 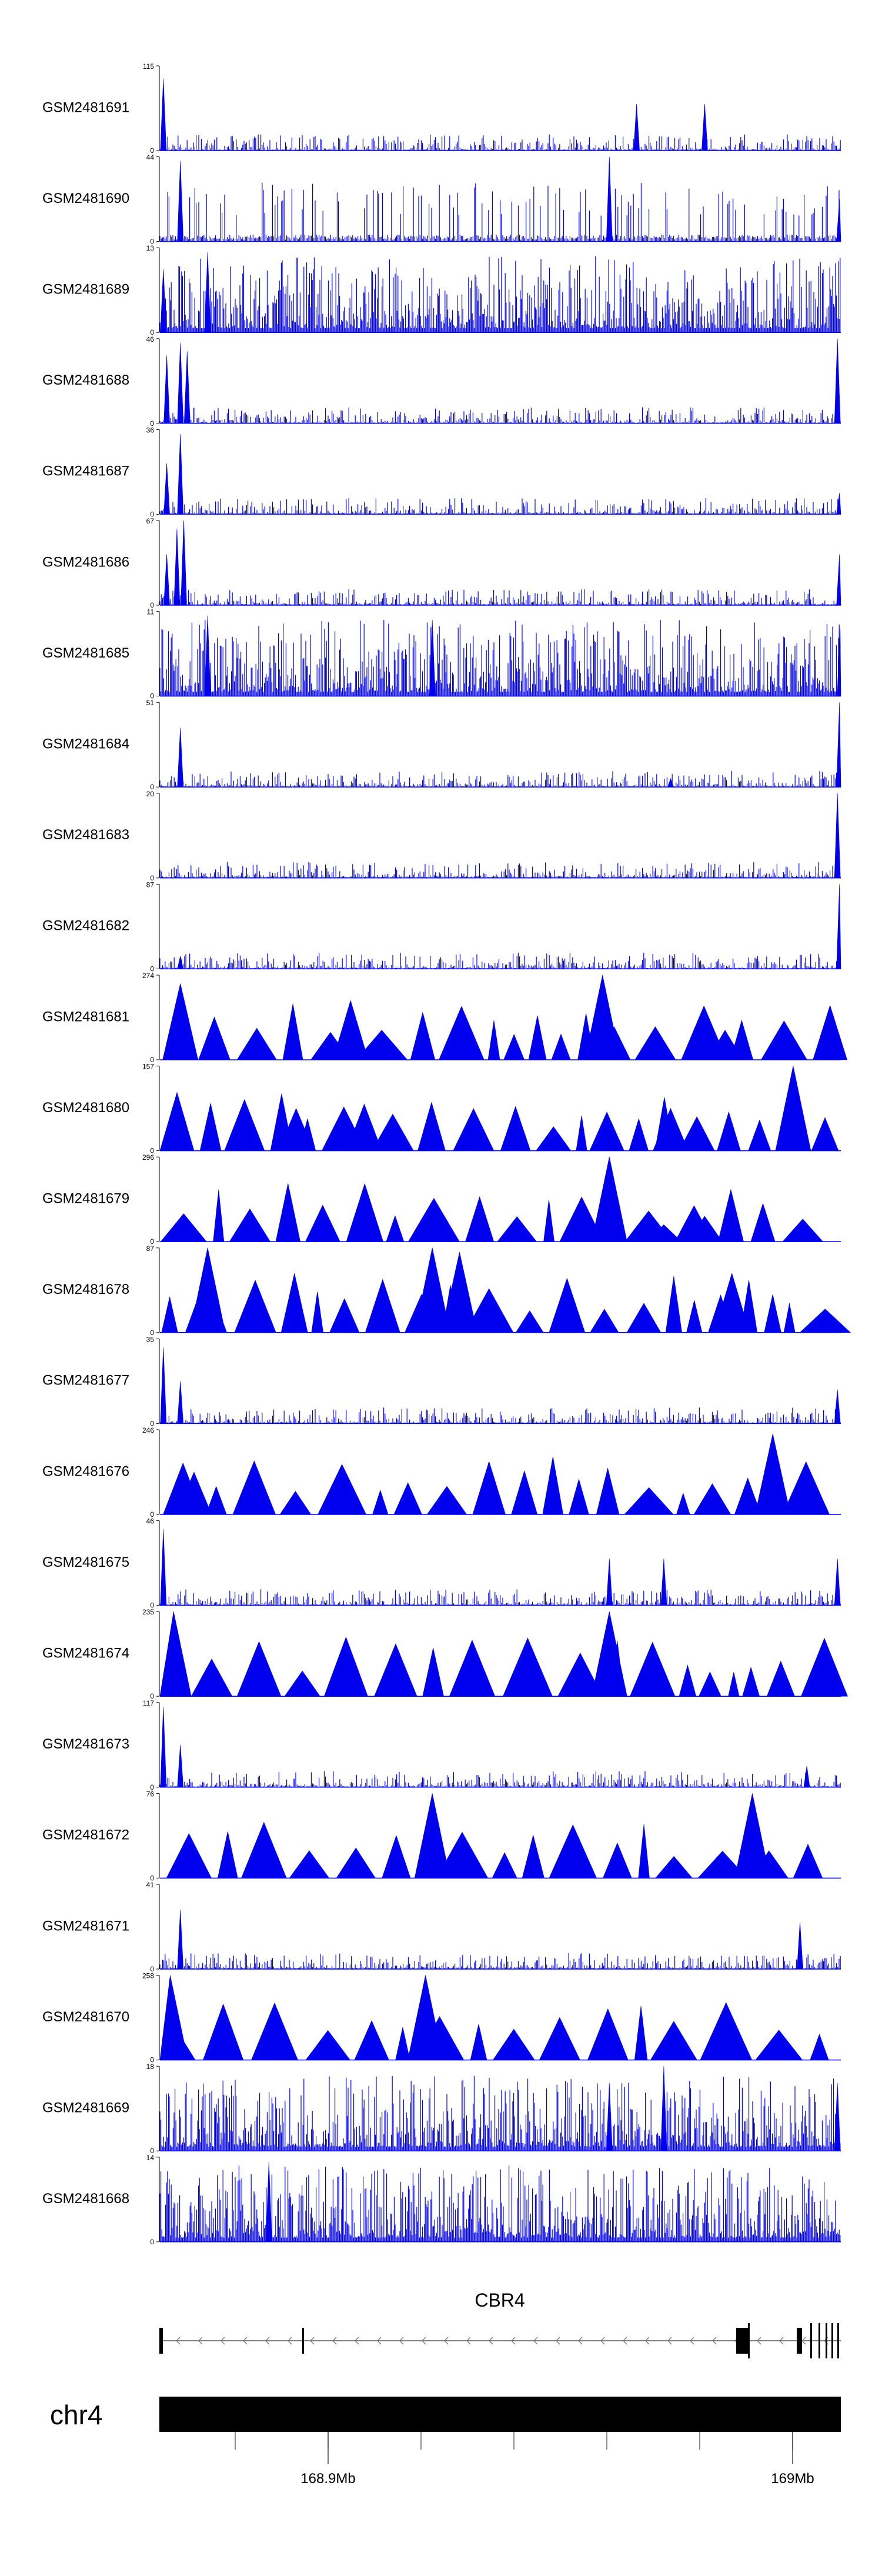 What do you see at coordinates (150, 2067) in the screenshot?
I see `track-ymax-label: 18` at bounding box center [150, 2067].